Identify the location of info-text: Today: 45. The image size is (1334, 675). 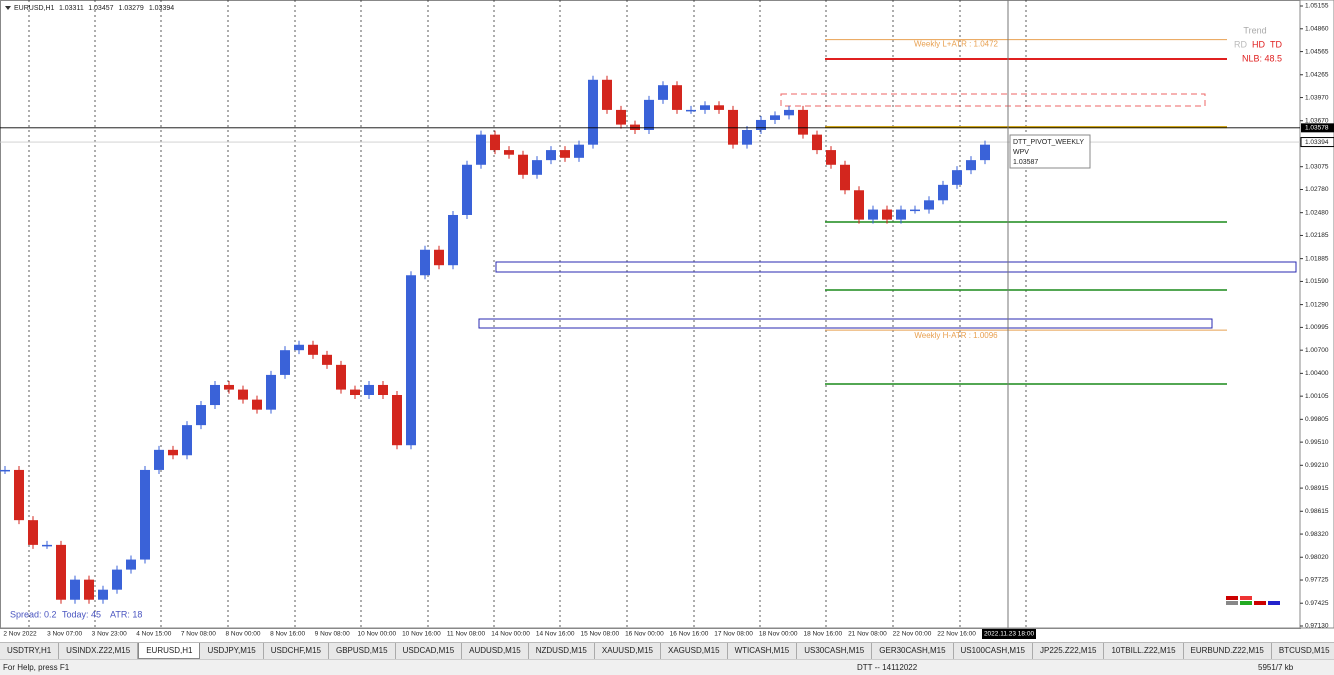
(81, 614).